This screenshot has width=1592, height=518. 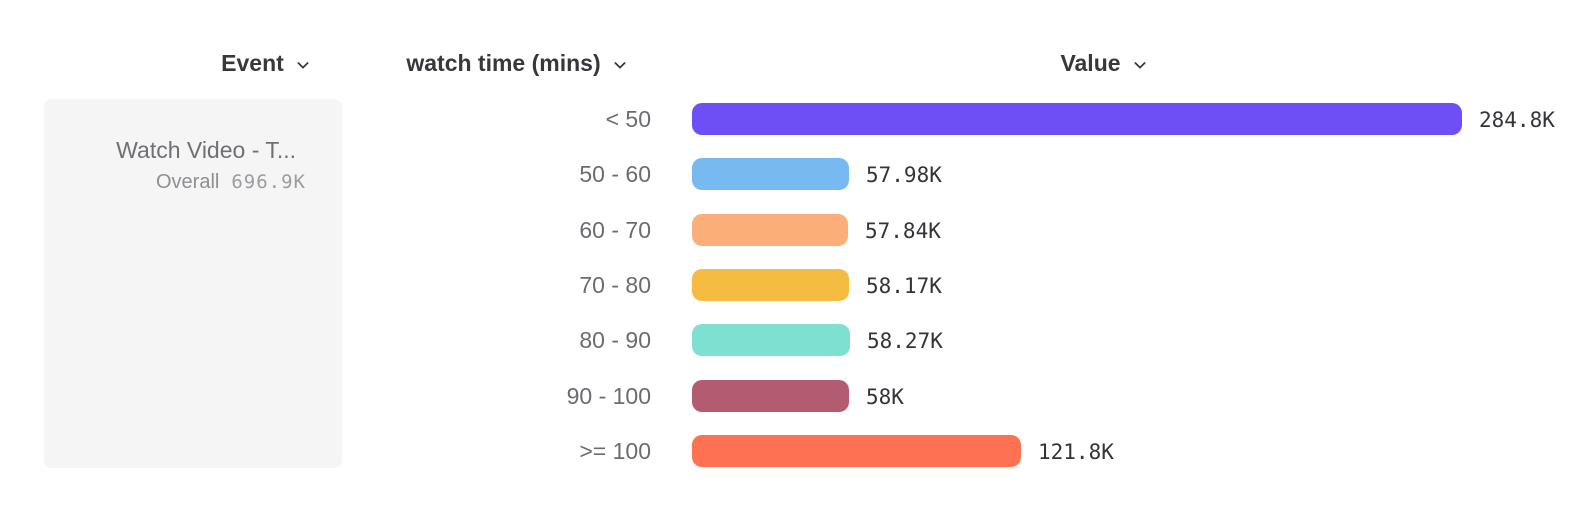 I want to click on bar-value-label: 284.8K, so click(x=1517, y=120).